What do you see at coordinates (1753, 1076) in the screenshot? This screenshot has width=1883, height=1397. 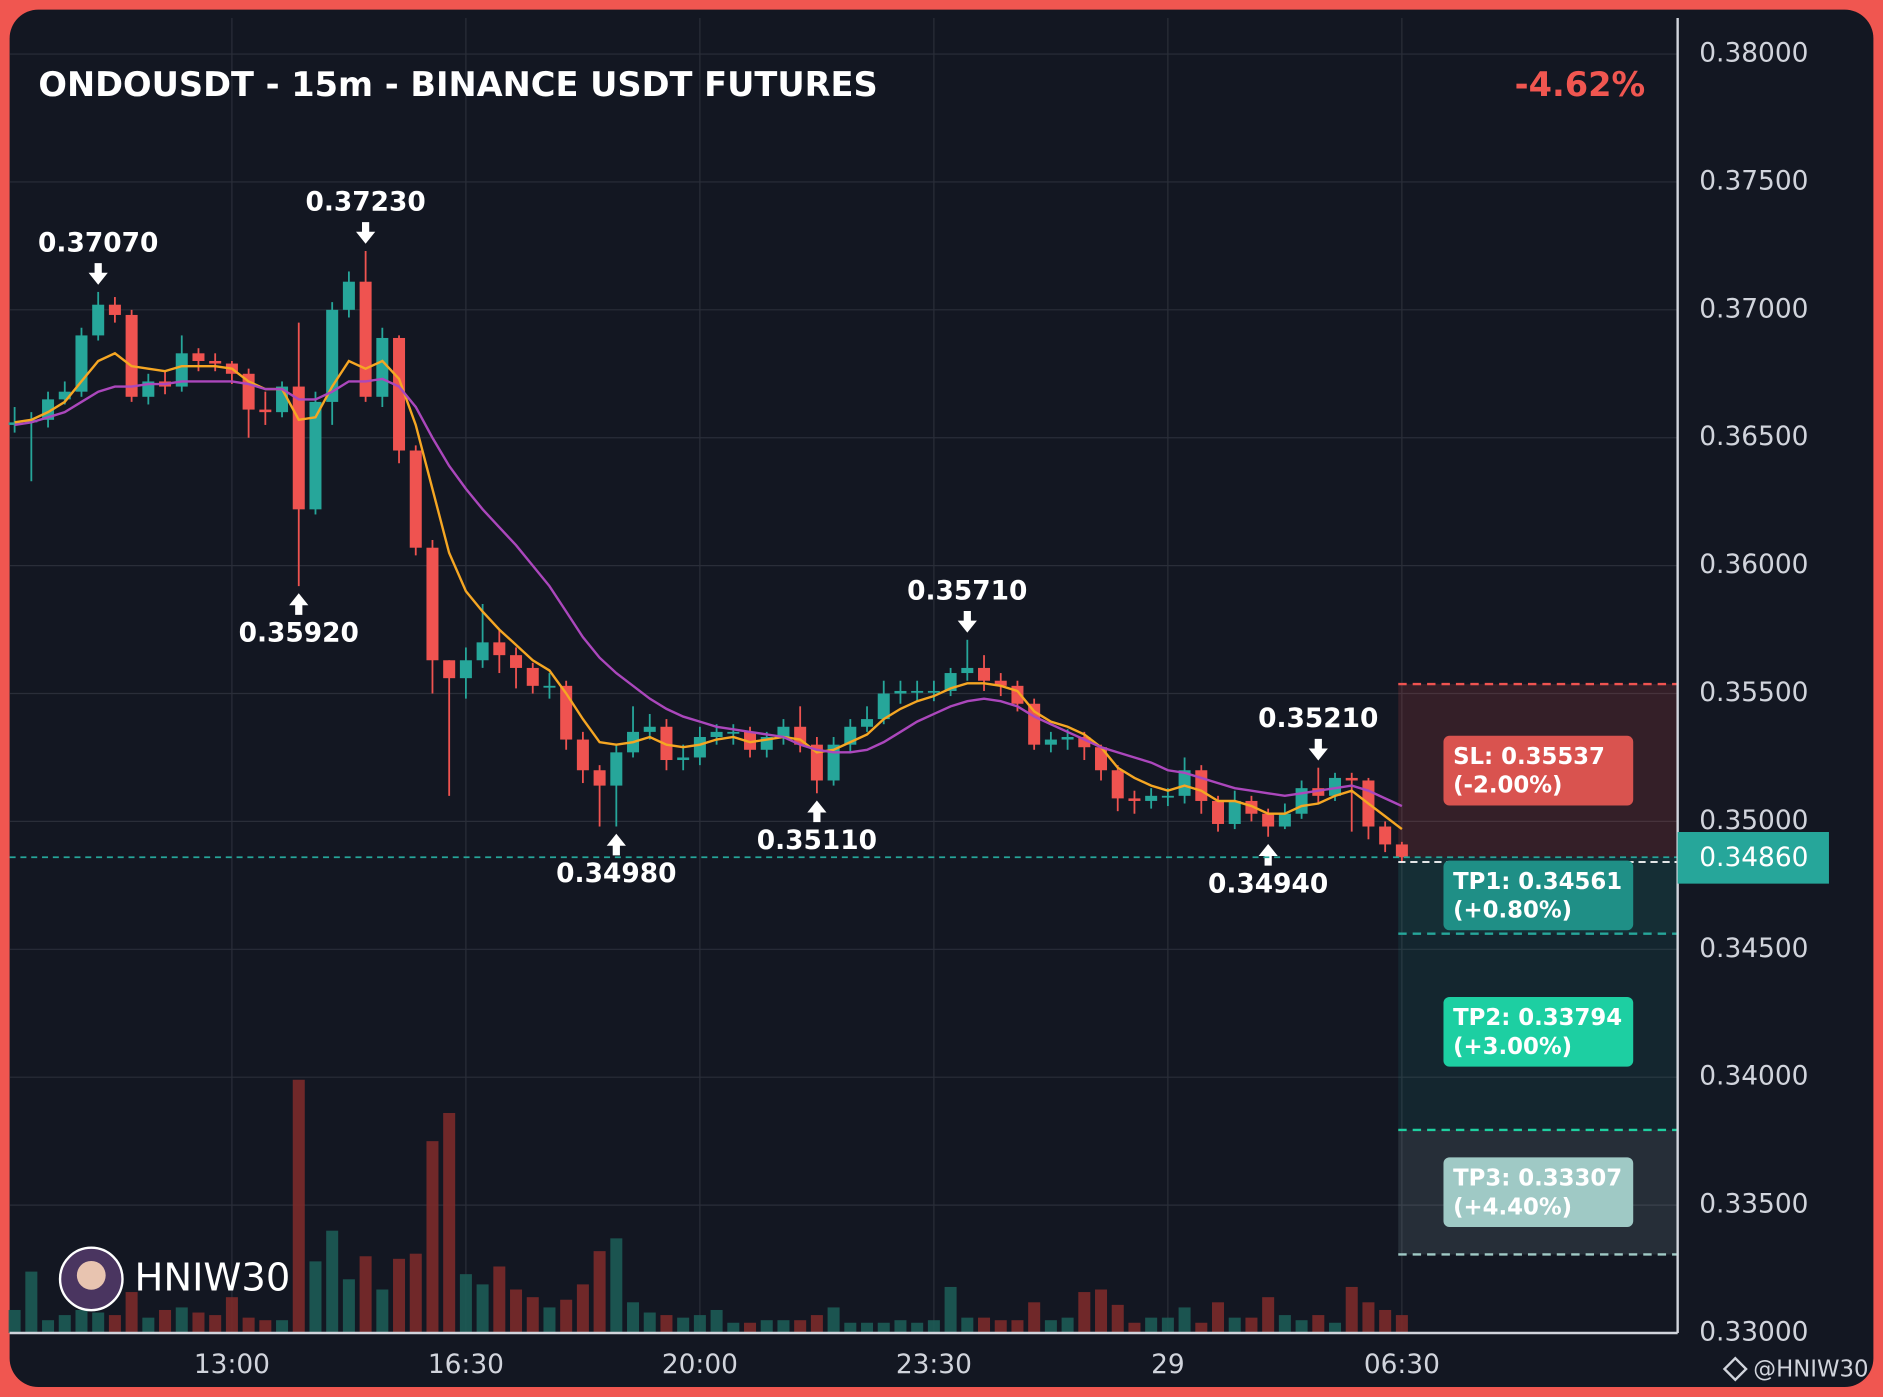 I see `y-tick-label: 0.34000` at bounding box center [1753, 1076].